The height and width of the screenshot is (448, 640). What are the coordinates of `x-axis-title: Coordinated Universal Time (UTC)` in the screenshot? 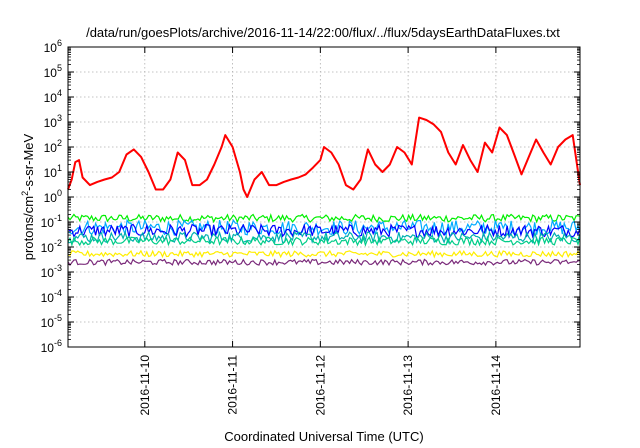 It's located at (323, 436).